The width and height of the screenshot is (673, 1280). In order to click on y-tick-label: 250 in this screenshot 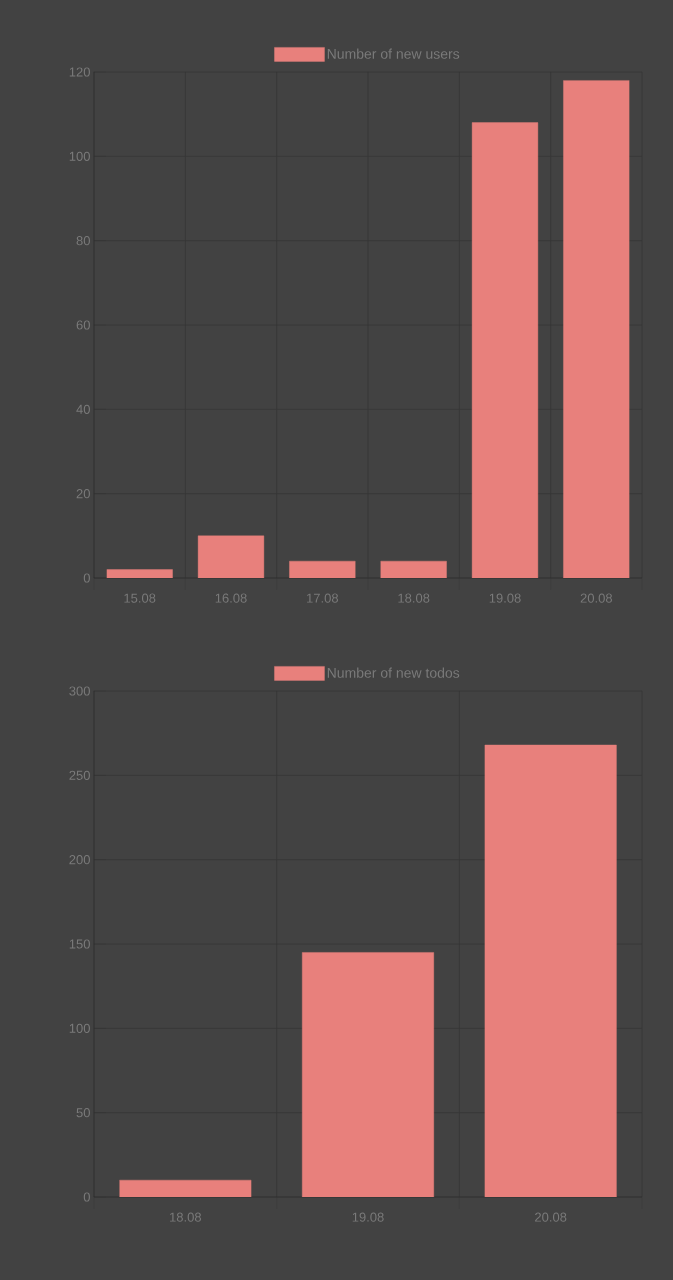, I will do `click(79, 775)`.